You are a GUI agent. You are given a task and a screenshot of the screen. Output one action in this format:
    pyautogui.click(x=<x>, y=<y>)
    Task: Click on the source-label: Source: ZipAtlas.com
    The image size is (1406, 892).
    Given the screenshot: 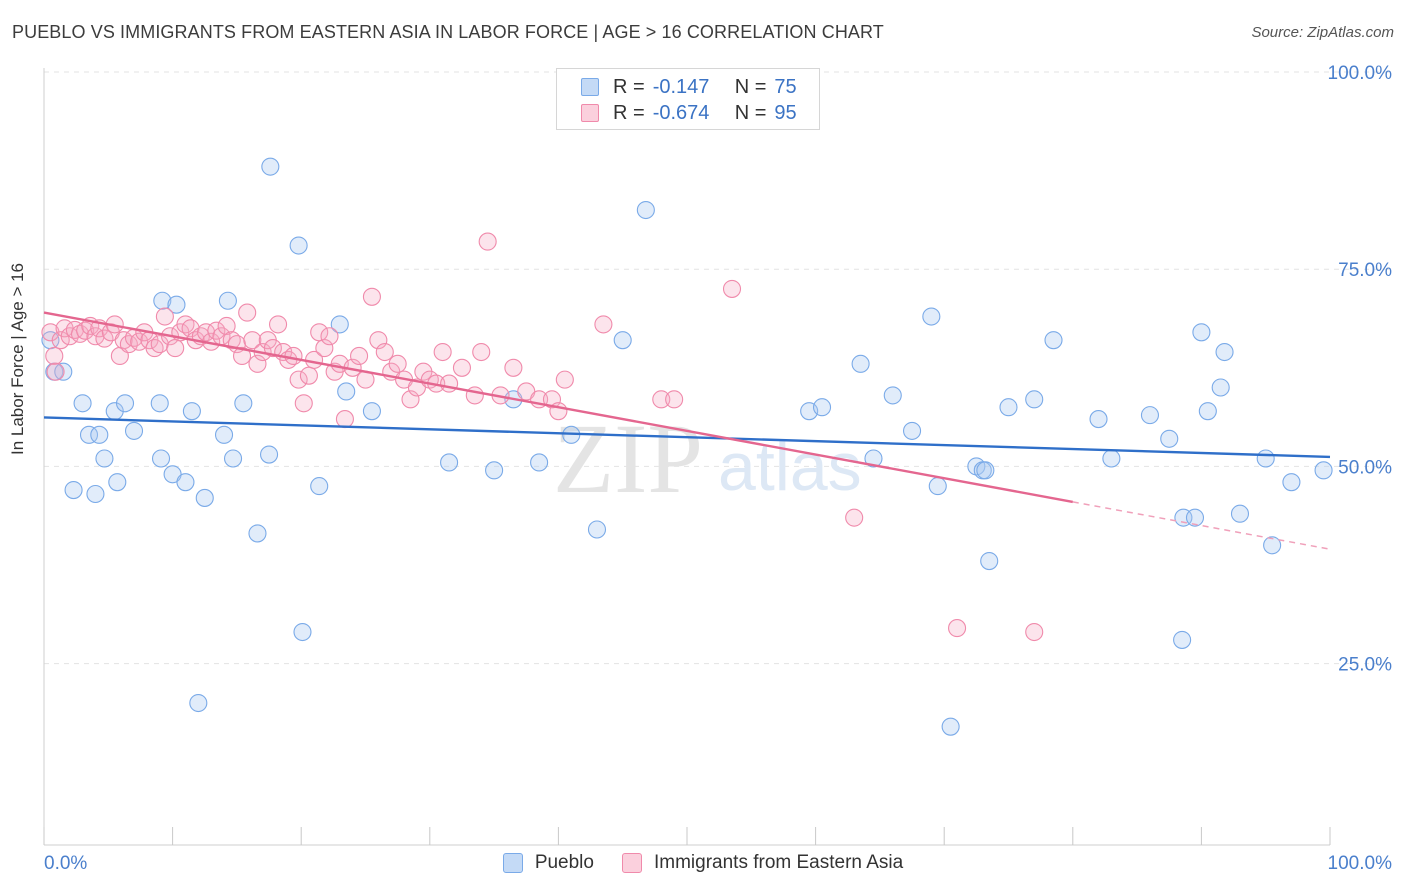 What is the action you would take?
    pyautogui.click(x=1322, y=32)
    